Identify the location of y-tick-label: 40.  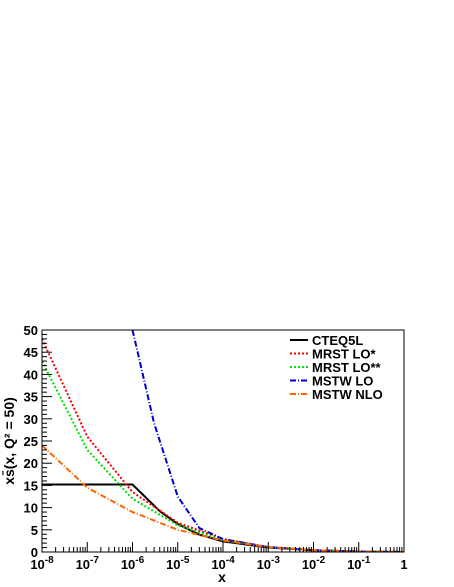
(31, 374).